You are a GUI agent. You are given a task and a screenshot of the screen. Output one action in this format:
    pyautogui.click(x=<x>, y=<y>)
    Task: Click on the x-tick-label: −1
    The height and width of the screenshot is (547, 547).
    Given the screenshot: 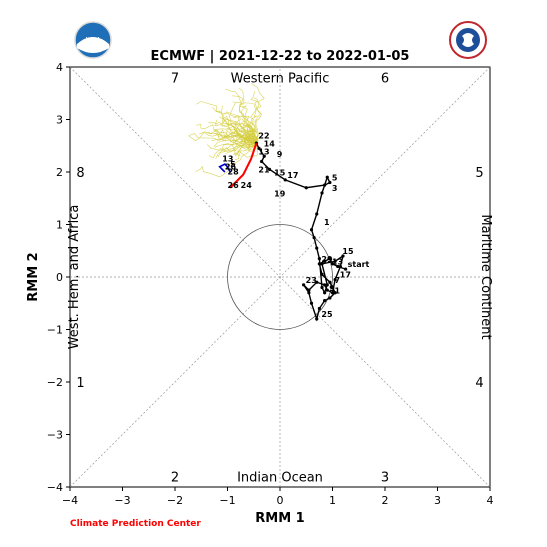 What is the action you would take?
    pyautogui.click(x=227, y=500)
    